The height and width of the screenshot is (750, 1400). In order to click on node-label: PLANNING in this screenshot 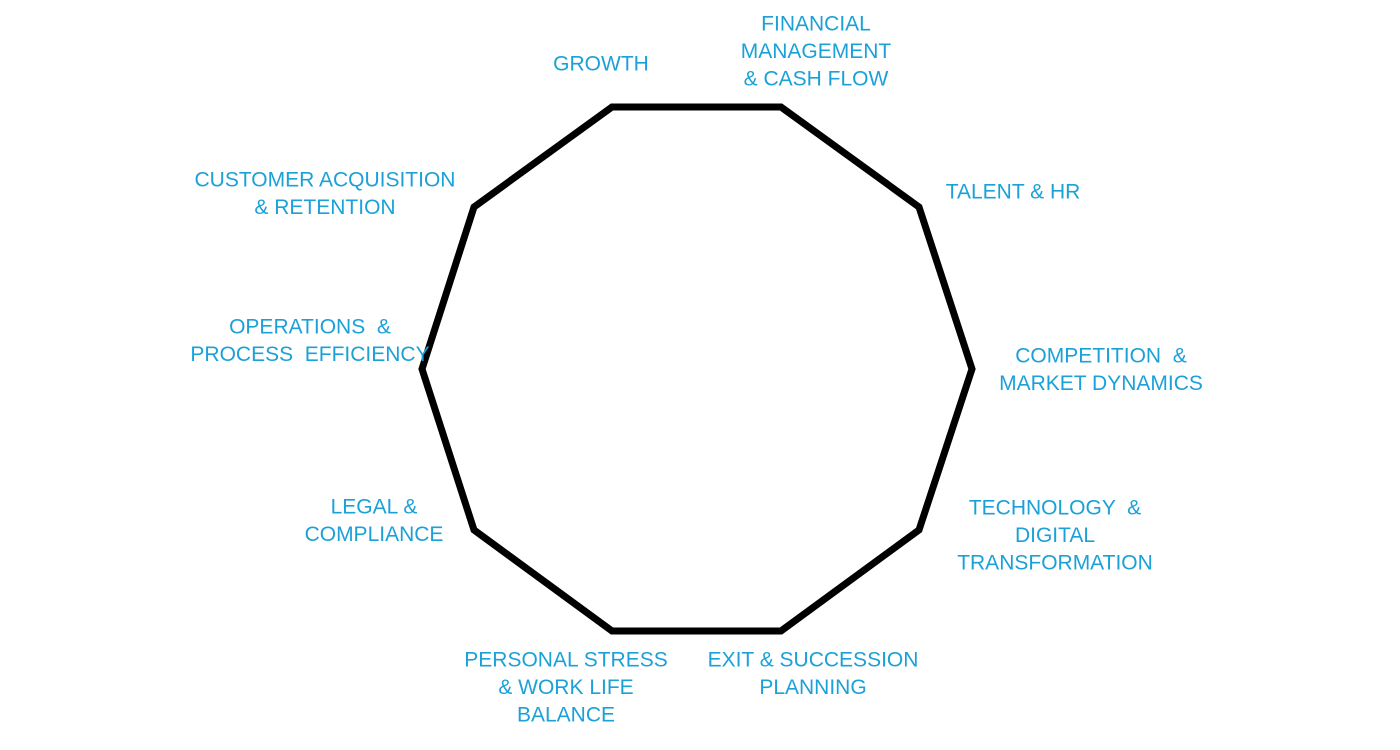, I will do `click(812, 687)`.